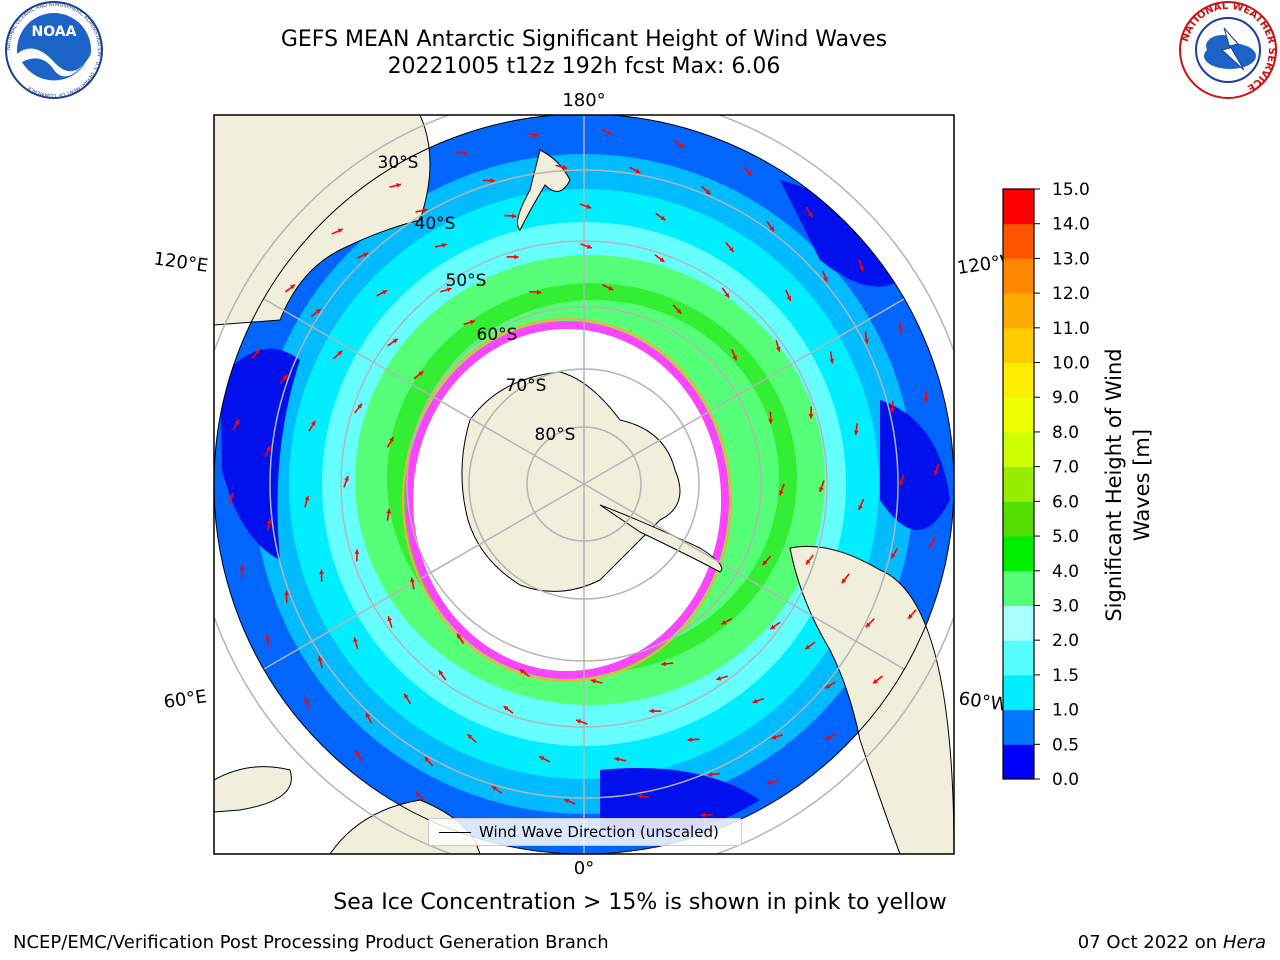  What do you see at coordinates (1065, 745) in the screenshot?
I see `colorbar-tick-label: 0.5` at bounding box center [1065, 745].